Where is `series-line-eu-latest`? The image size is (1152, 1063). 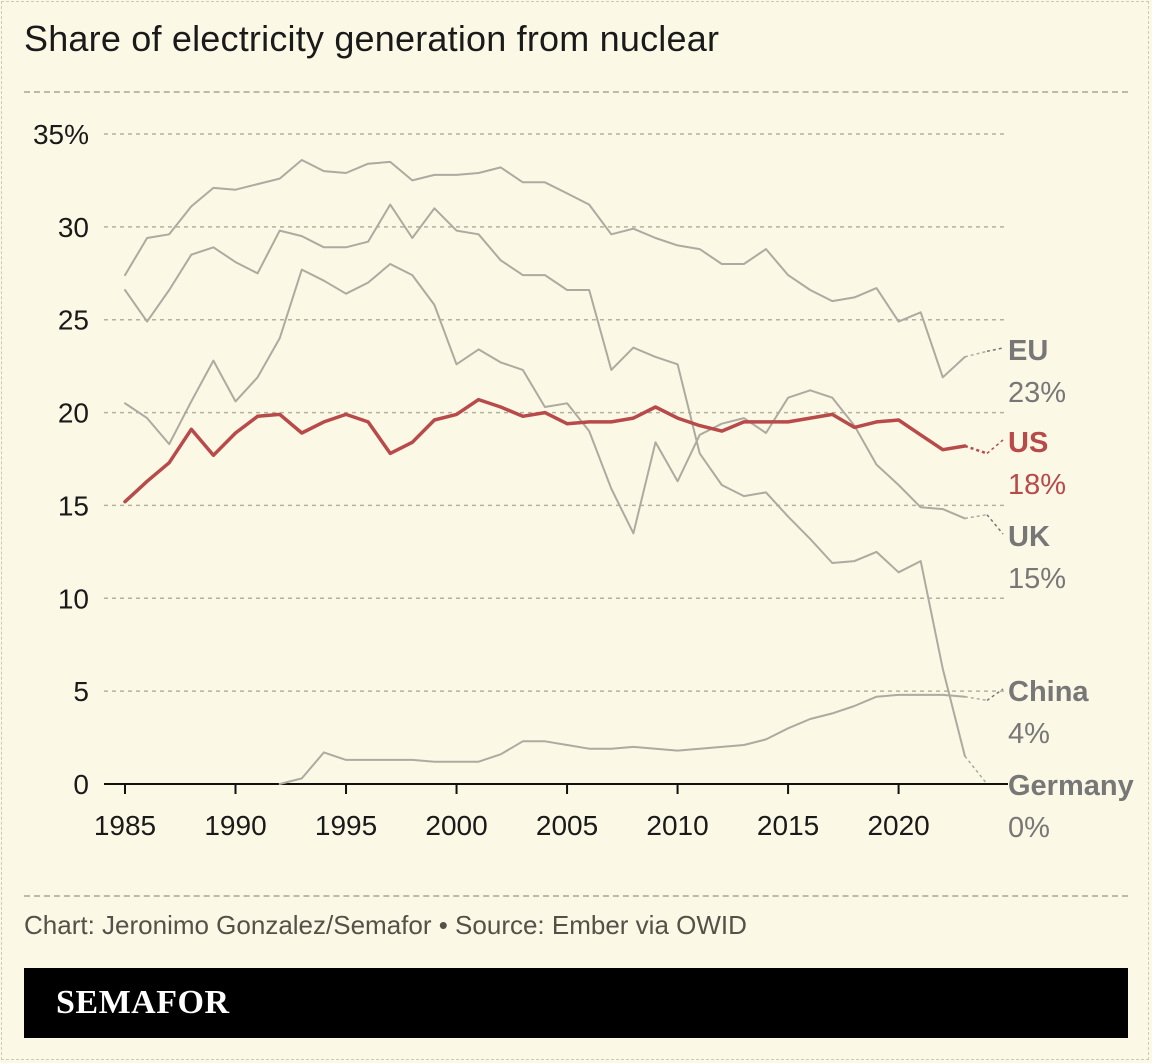
series-line-eu-latest is located at coordinates (976, 354).